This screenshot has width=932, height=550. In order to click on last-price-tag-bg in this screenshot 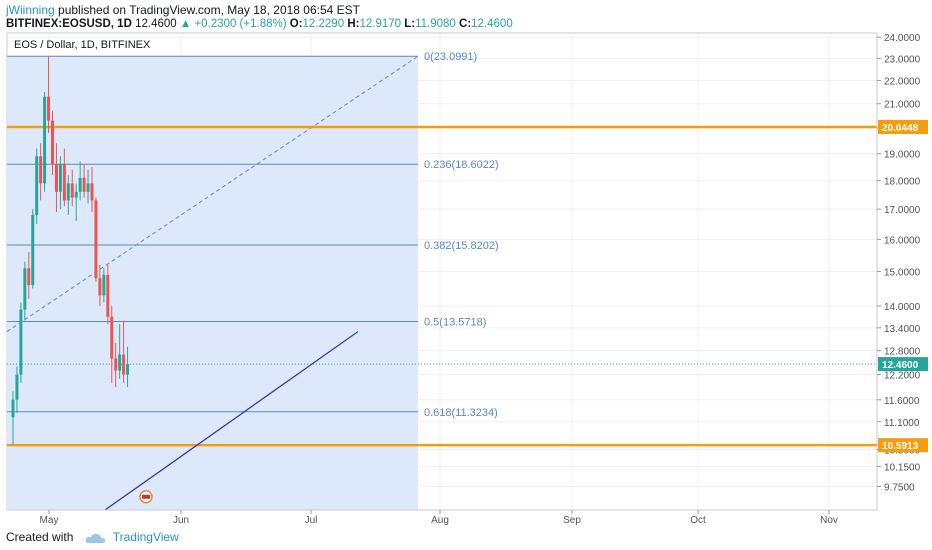, I will do `click(903, 364)`.